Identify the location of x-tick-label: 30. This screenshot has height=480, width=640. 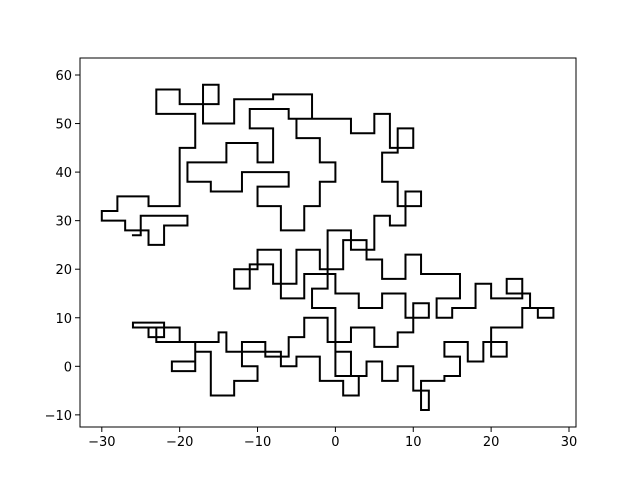
(569, 442).